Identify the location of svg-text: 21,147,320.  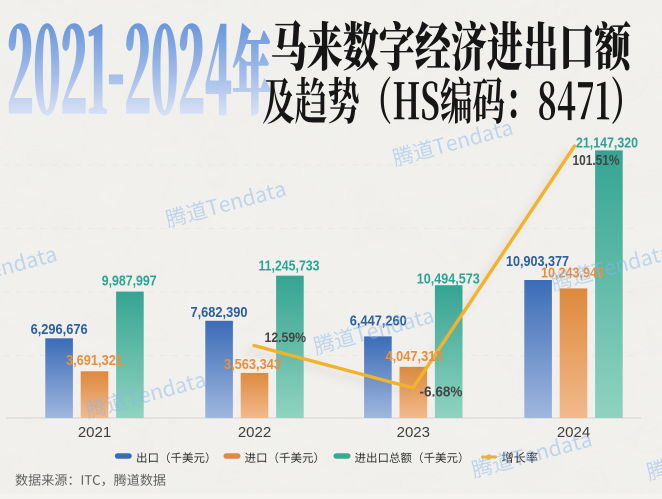
(607, 144).